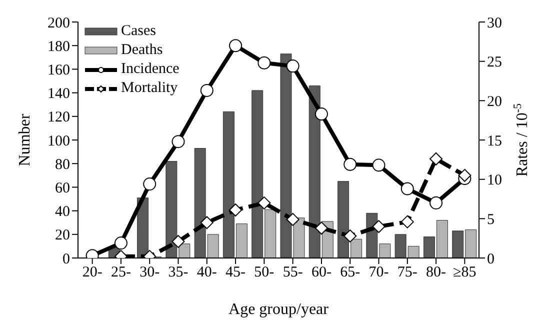 This screenshot has height=326, width=557. Describe the element at coordinates (66, 259) in the screenshot. I see `y-tick-label: 0` at that location.